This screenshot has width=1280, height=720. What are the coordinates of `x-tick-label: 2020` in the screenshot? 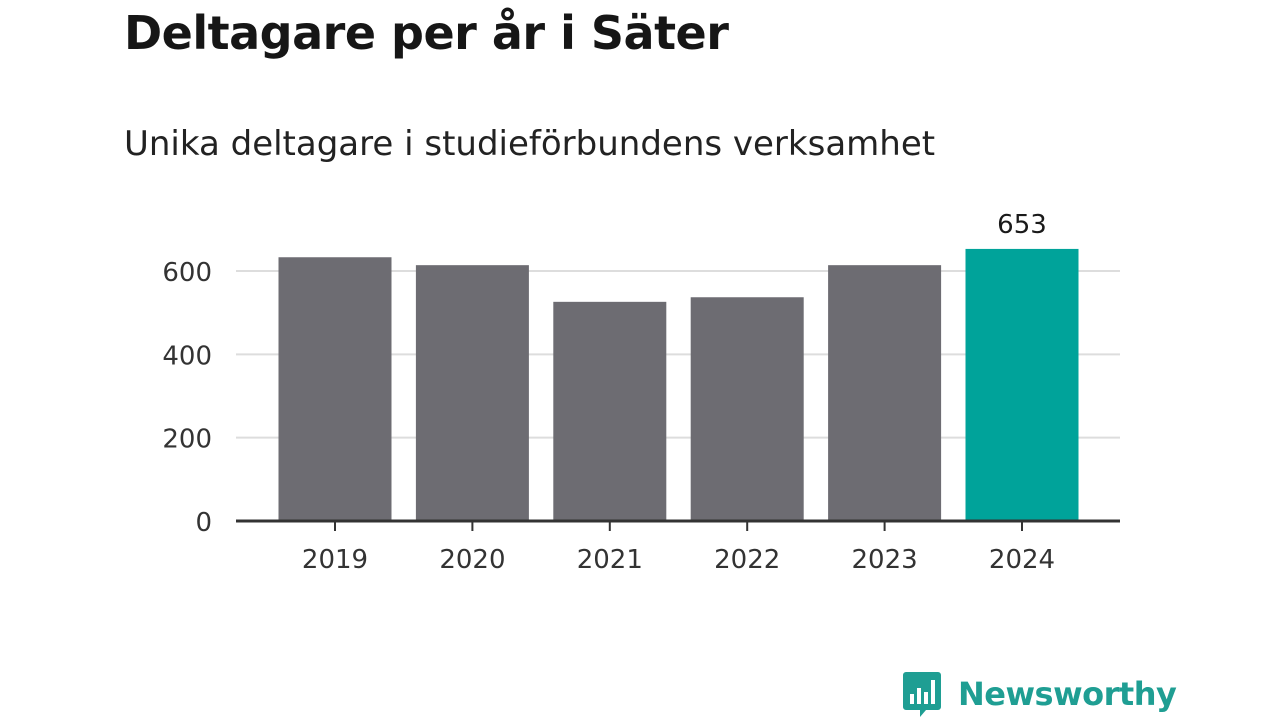 It's located at (472, 560).